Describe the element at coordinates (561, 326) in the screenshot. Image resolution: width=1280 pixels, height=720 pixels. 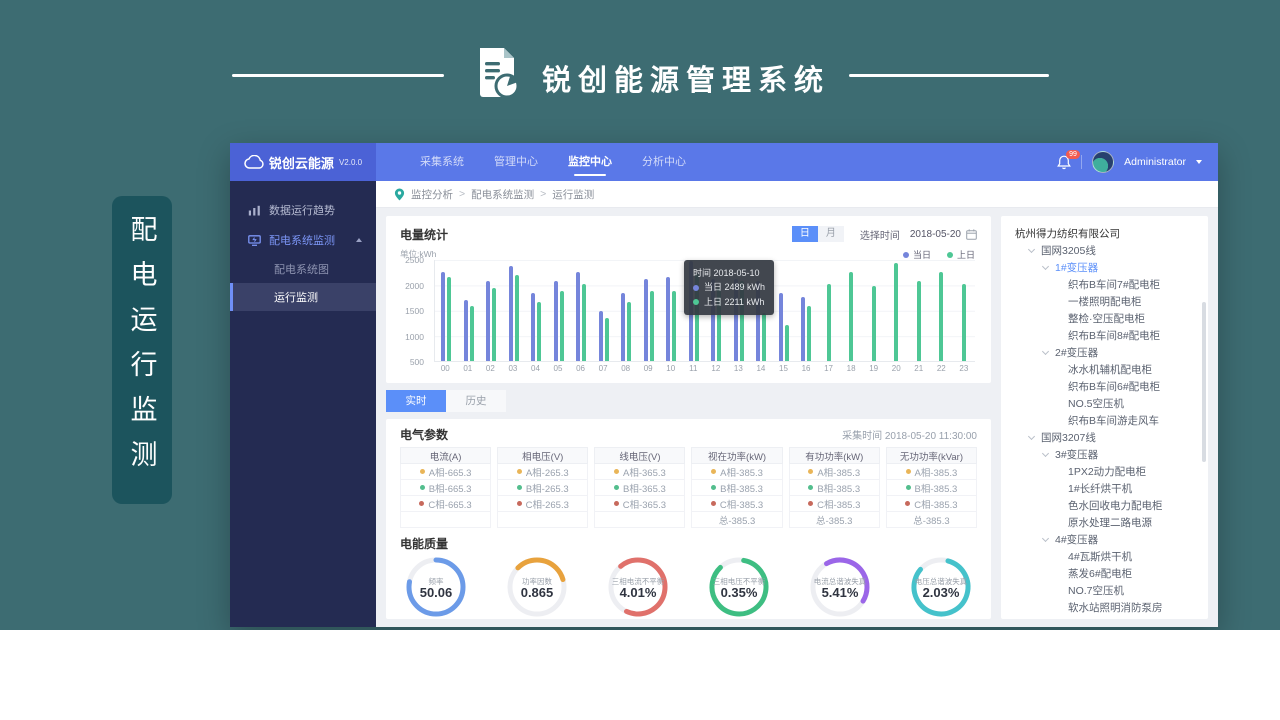
I see `bar-上日-05` at that location.